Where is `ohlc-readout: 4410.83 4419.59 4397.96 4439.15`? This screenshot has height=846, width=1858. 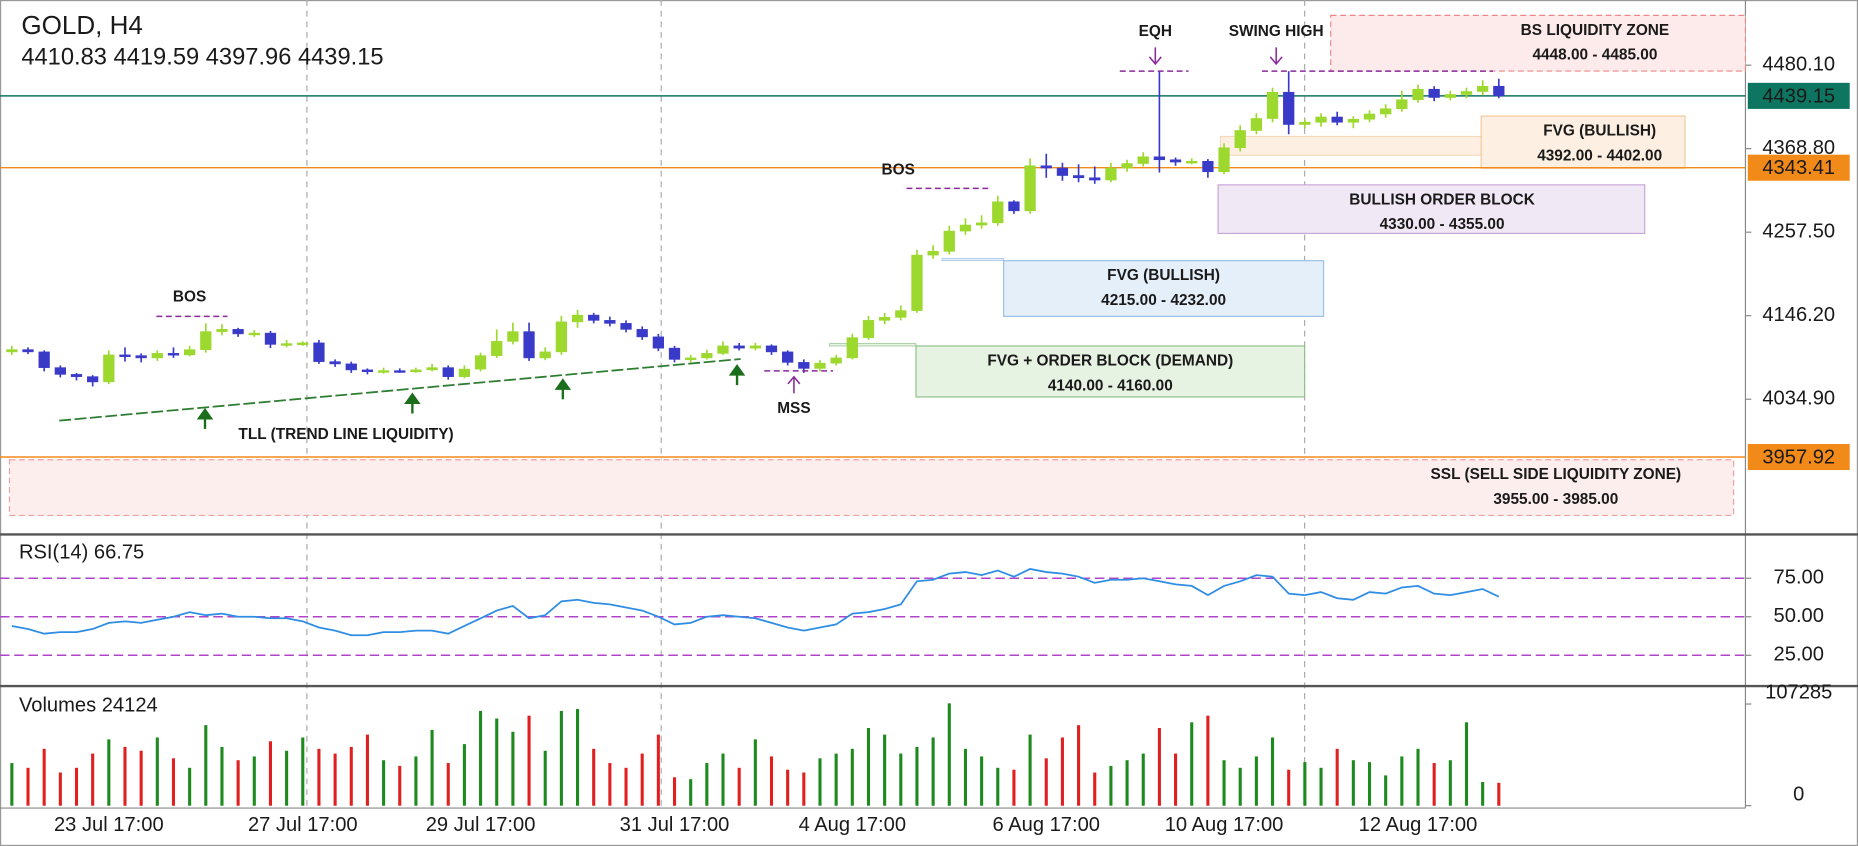 ohlc-readout: 4410.83 4419.59 4397.96 4439.15 is located at coordinates (202, 57).